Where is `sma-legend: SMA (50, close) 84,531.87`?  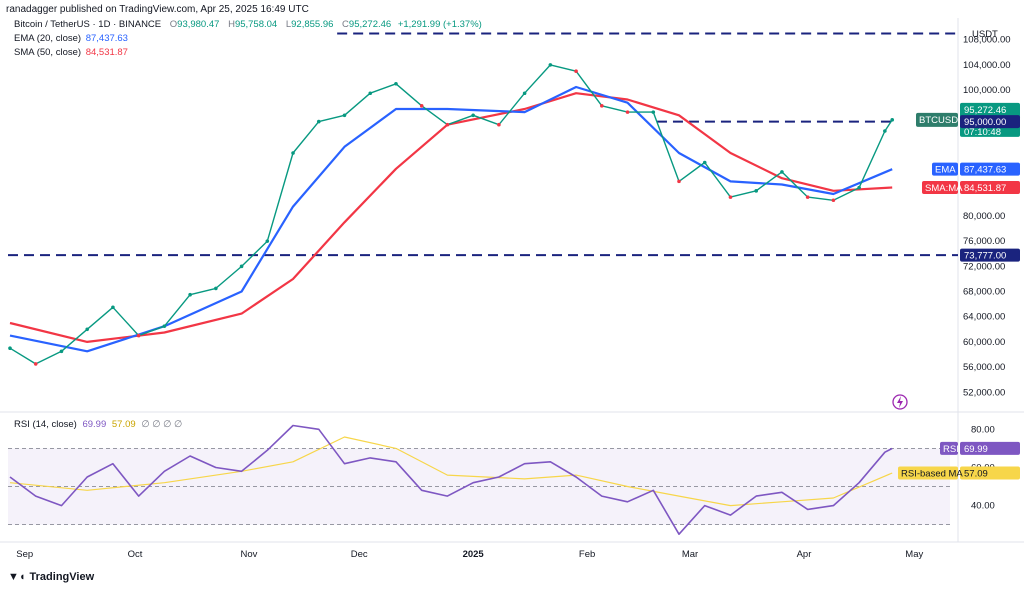
sma-legend: SMA (50, close) 84,531.87 is located at coordinates (71, 52).